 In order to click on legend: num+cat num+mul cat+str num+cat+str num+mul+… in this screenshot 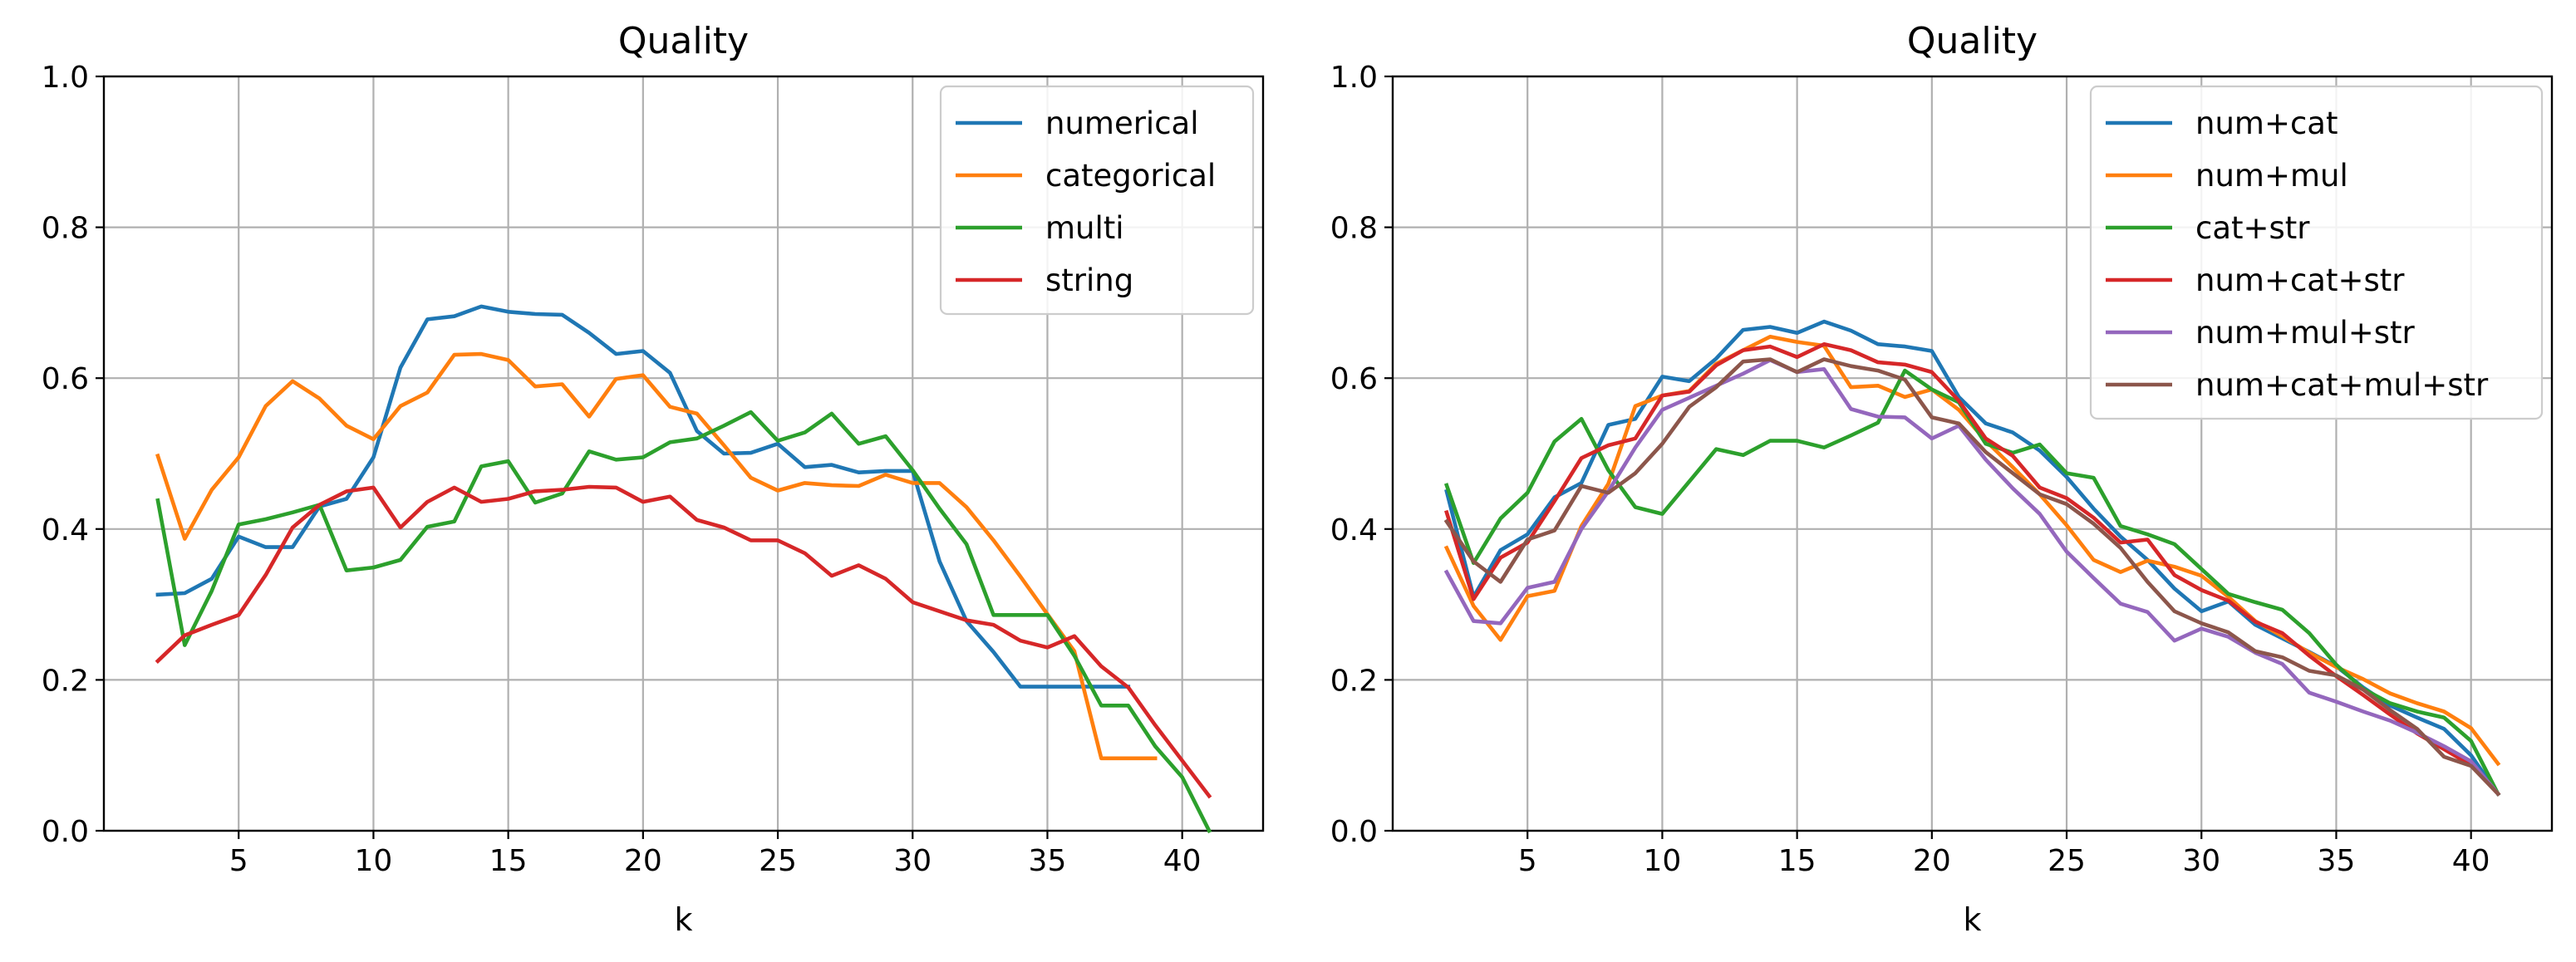, I will do `click(2316, 252)`.